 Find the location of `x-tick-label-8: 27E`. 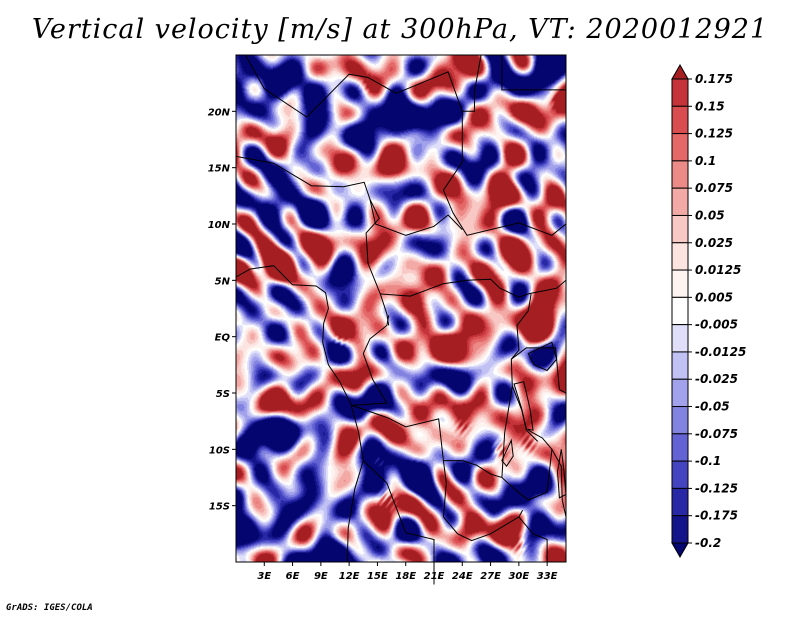

x-tick-label-8: 27E is located at coordinates (490, 576).